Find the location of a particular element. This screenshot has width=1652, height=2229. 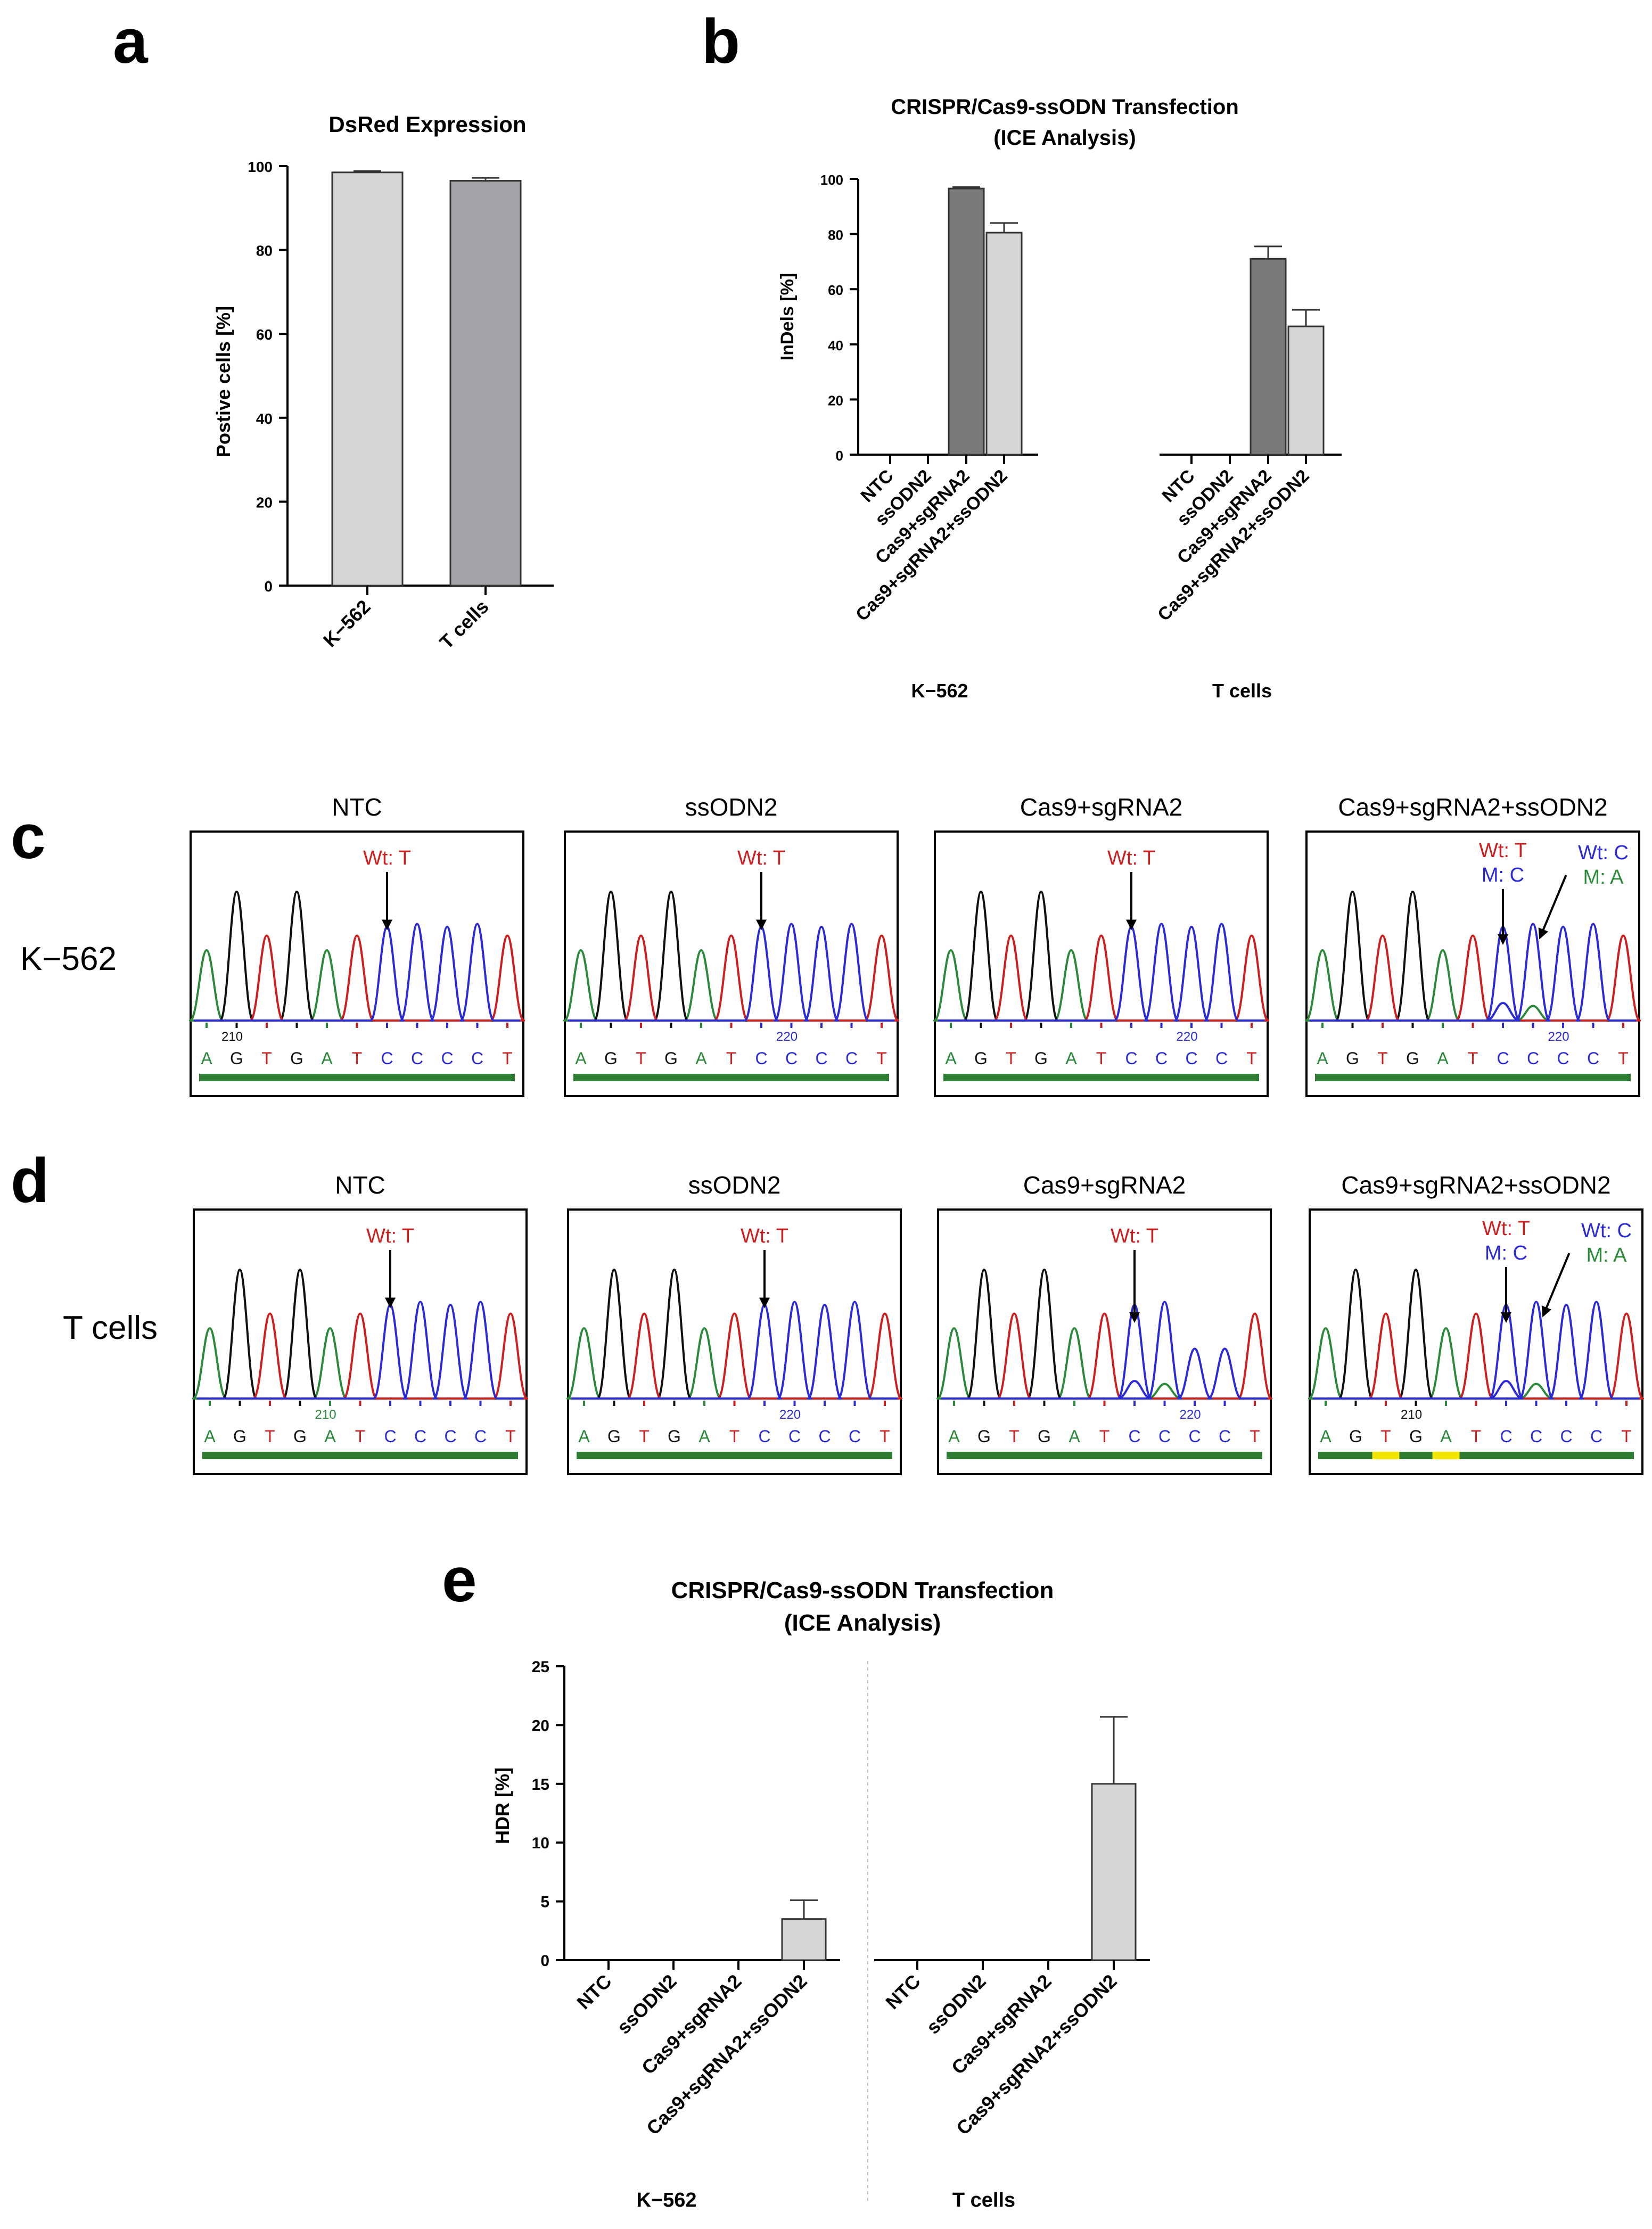

quality-bar is located at coordinates (357, 1078).